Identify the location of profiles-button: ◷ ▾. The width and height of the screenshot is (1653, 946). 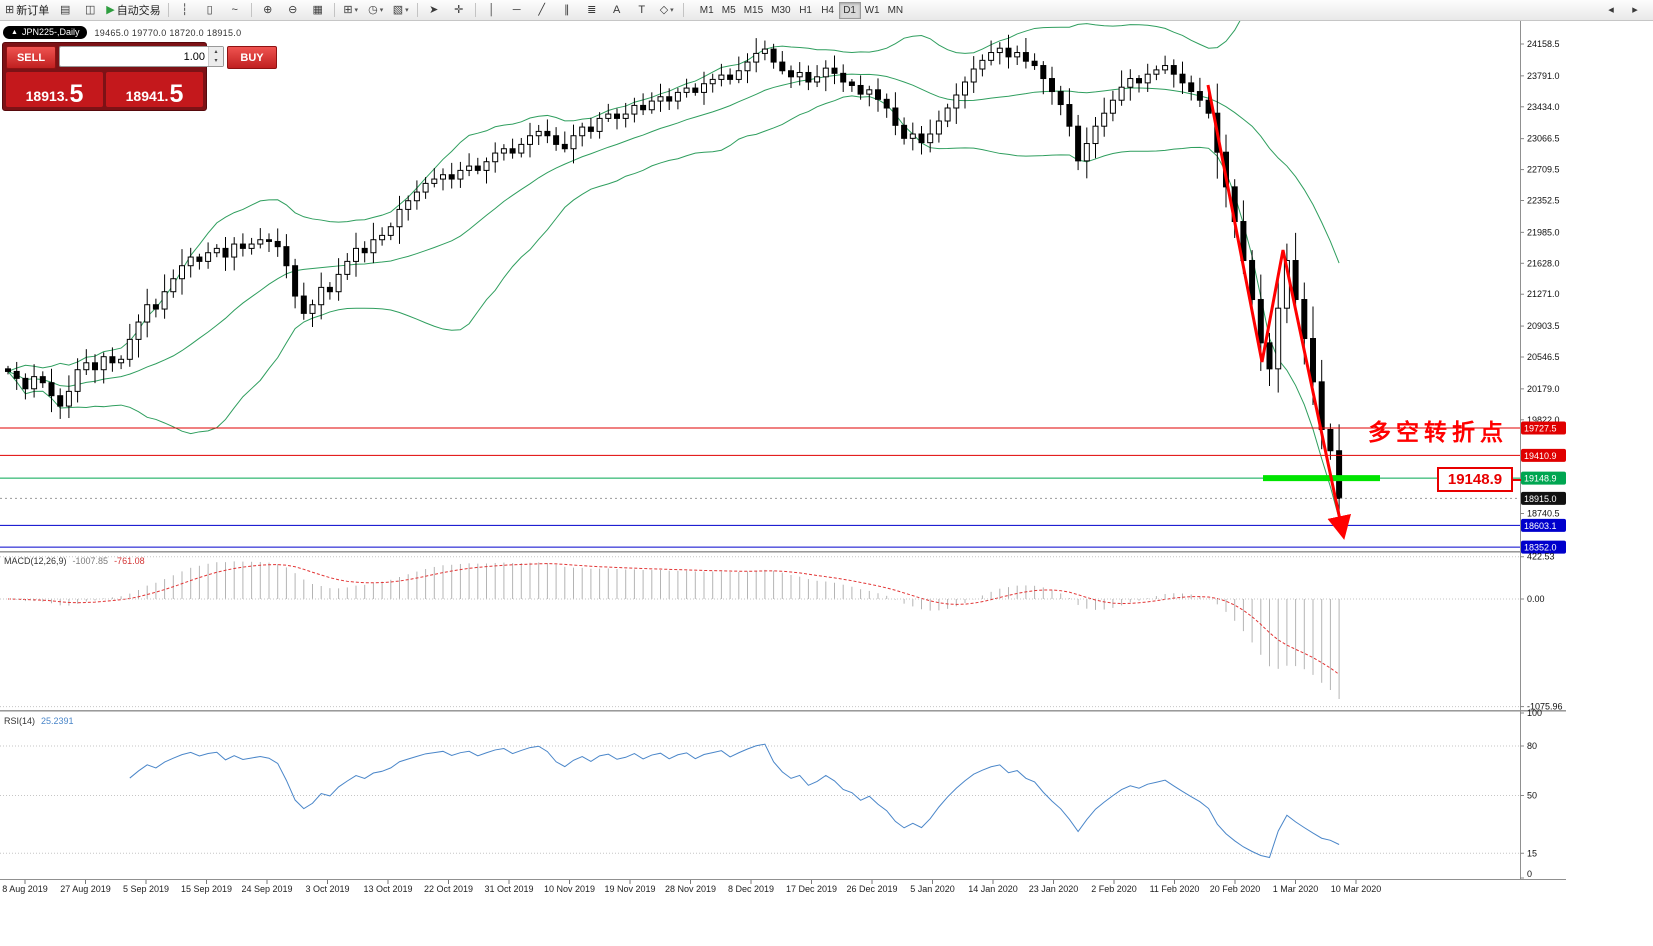
(376, 10).